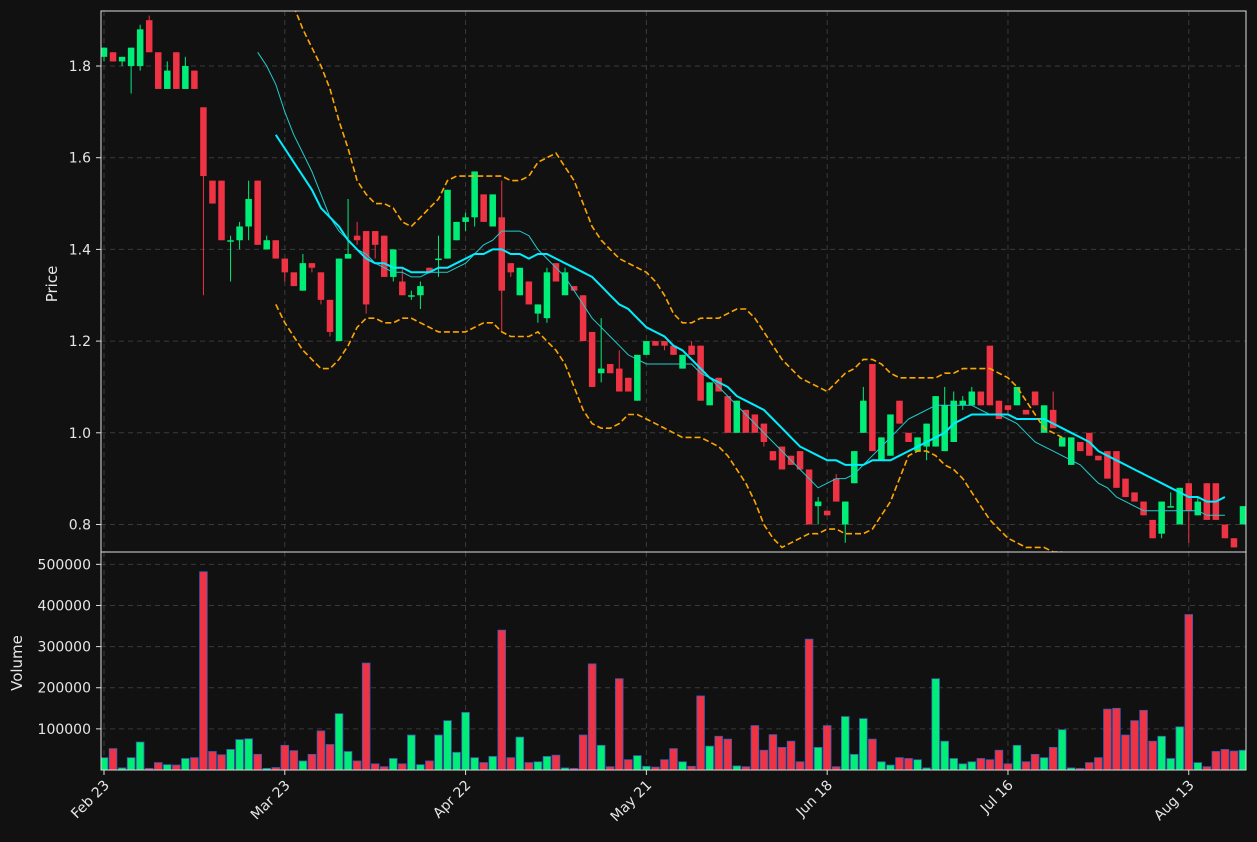  What do you see at coordinates (80, 342) in the screenshot?
I see `price-tick-label: 1.2` at bounding box center [80, 342].